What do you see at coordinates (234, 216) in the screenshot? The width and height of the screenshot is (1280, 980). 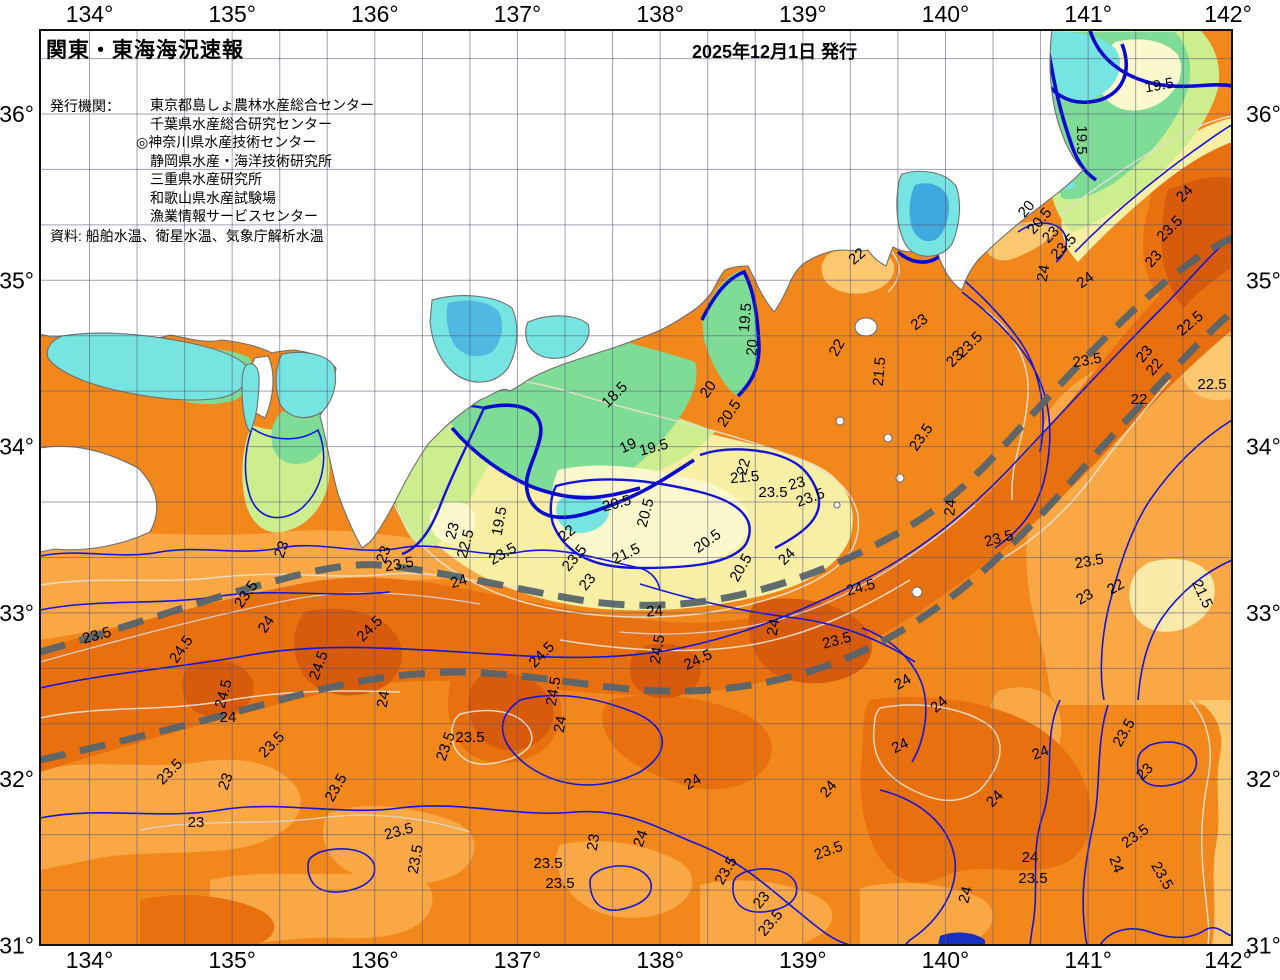 I see `issuer-line: 漁業情報サービスセンター` at bounding box center [234, 216].